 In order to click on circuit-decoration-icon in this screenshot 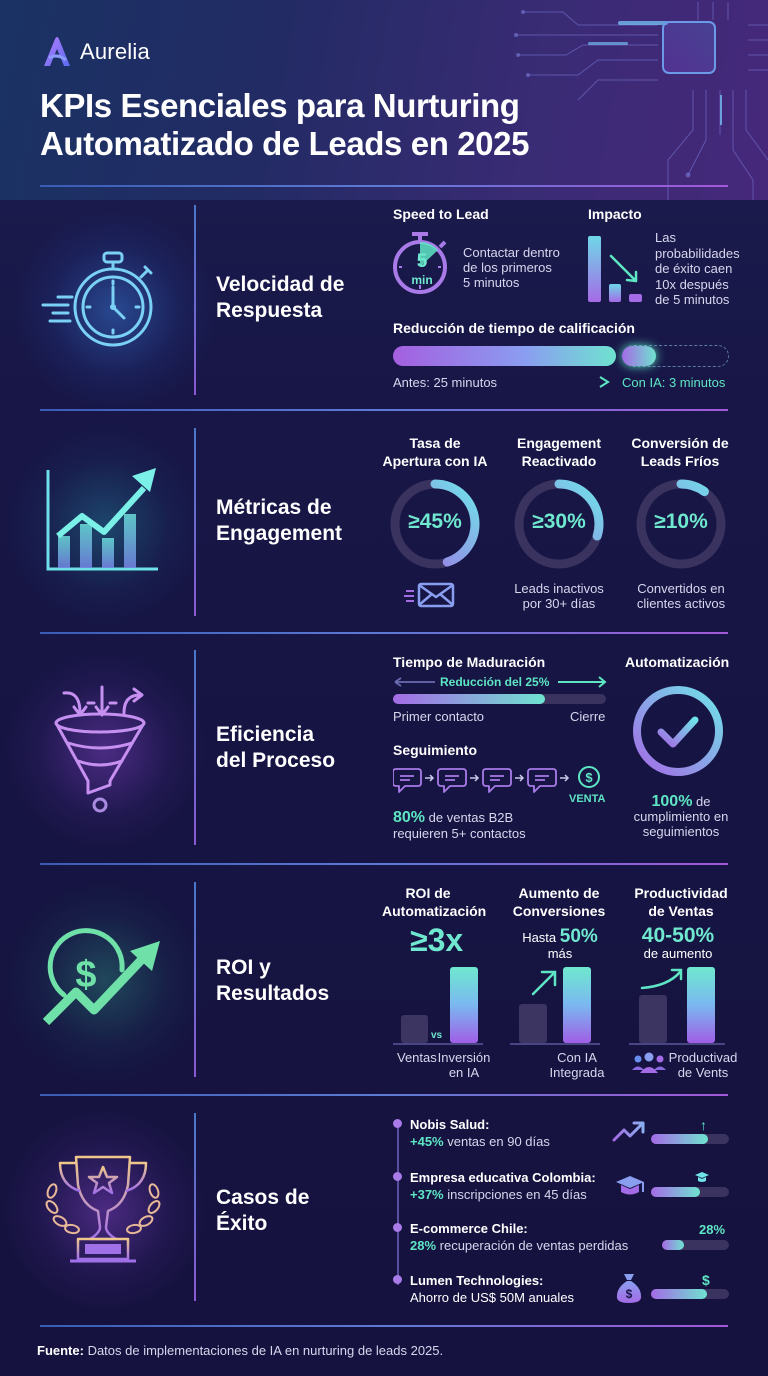, I will do `click(641, 101)`.